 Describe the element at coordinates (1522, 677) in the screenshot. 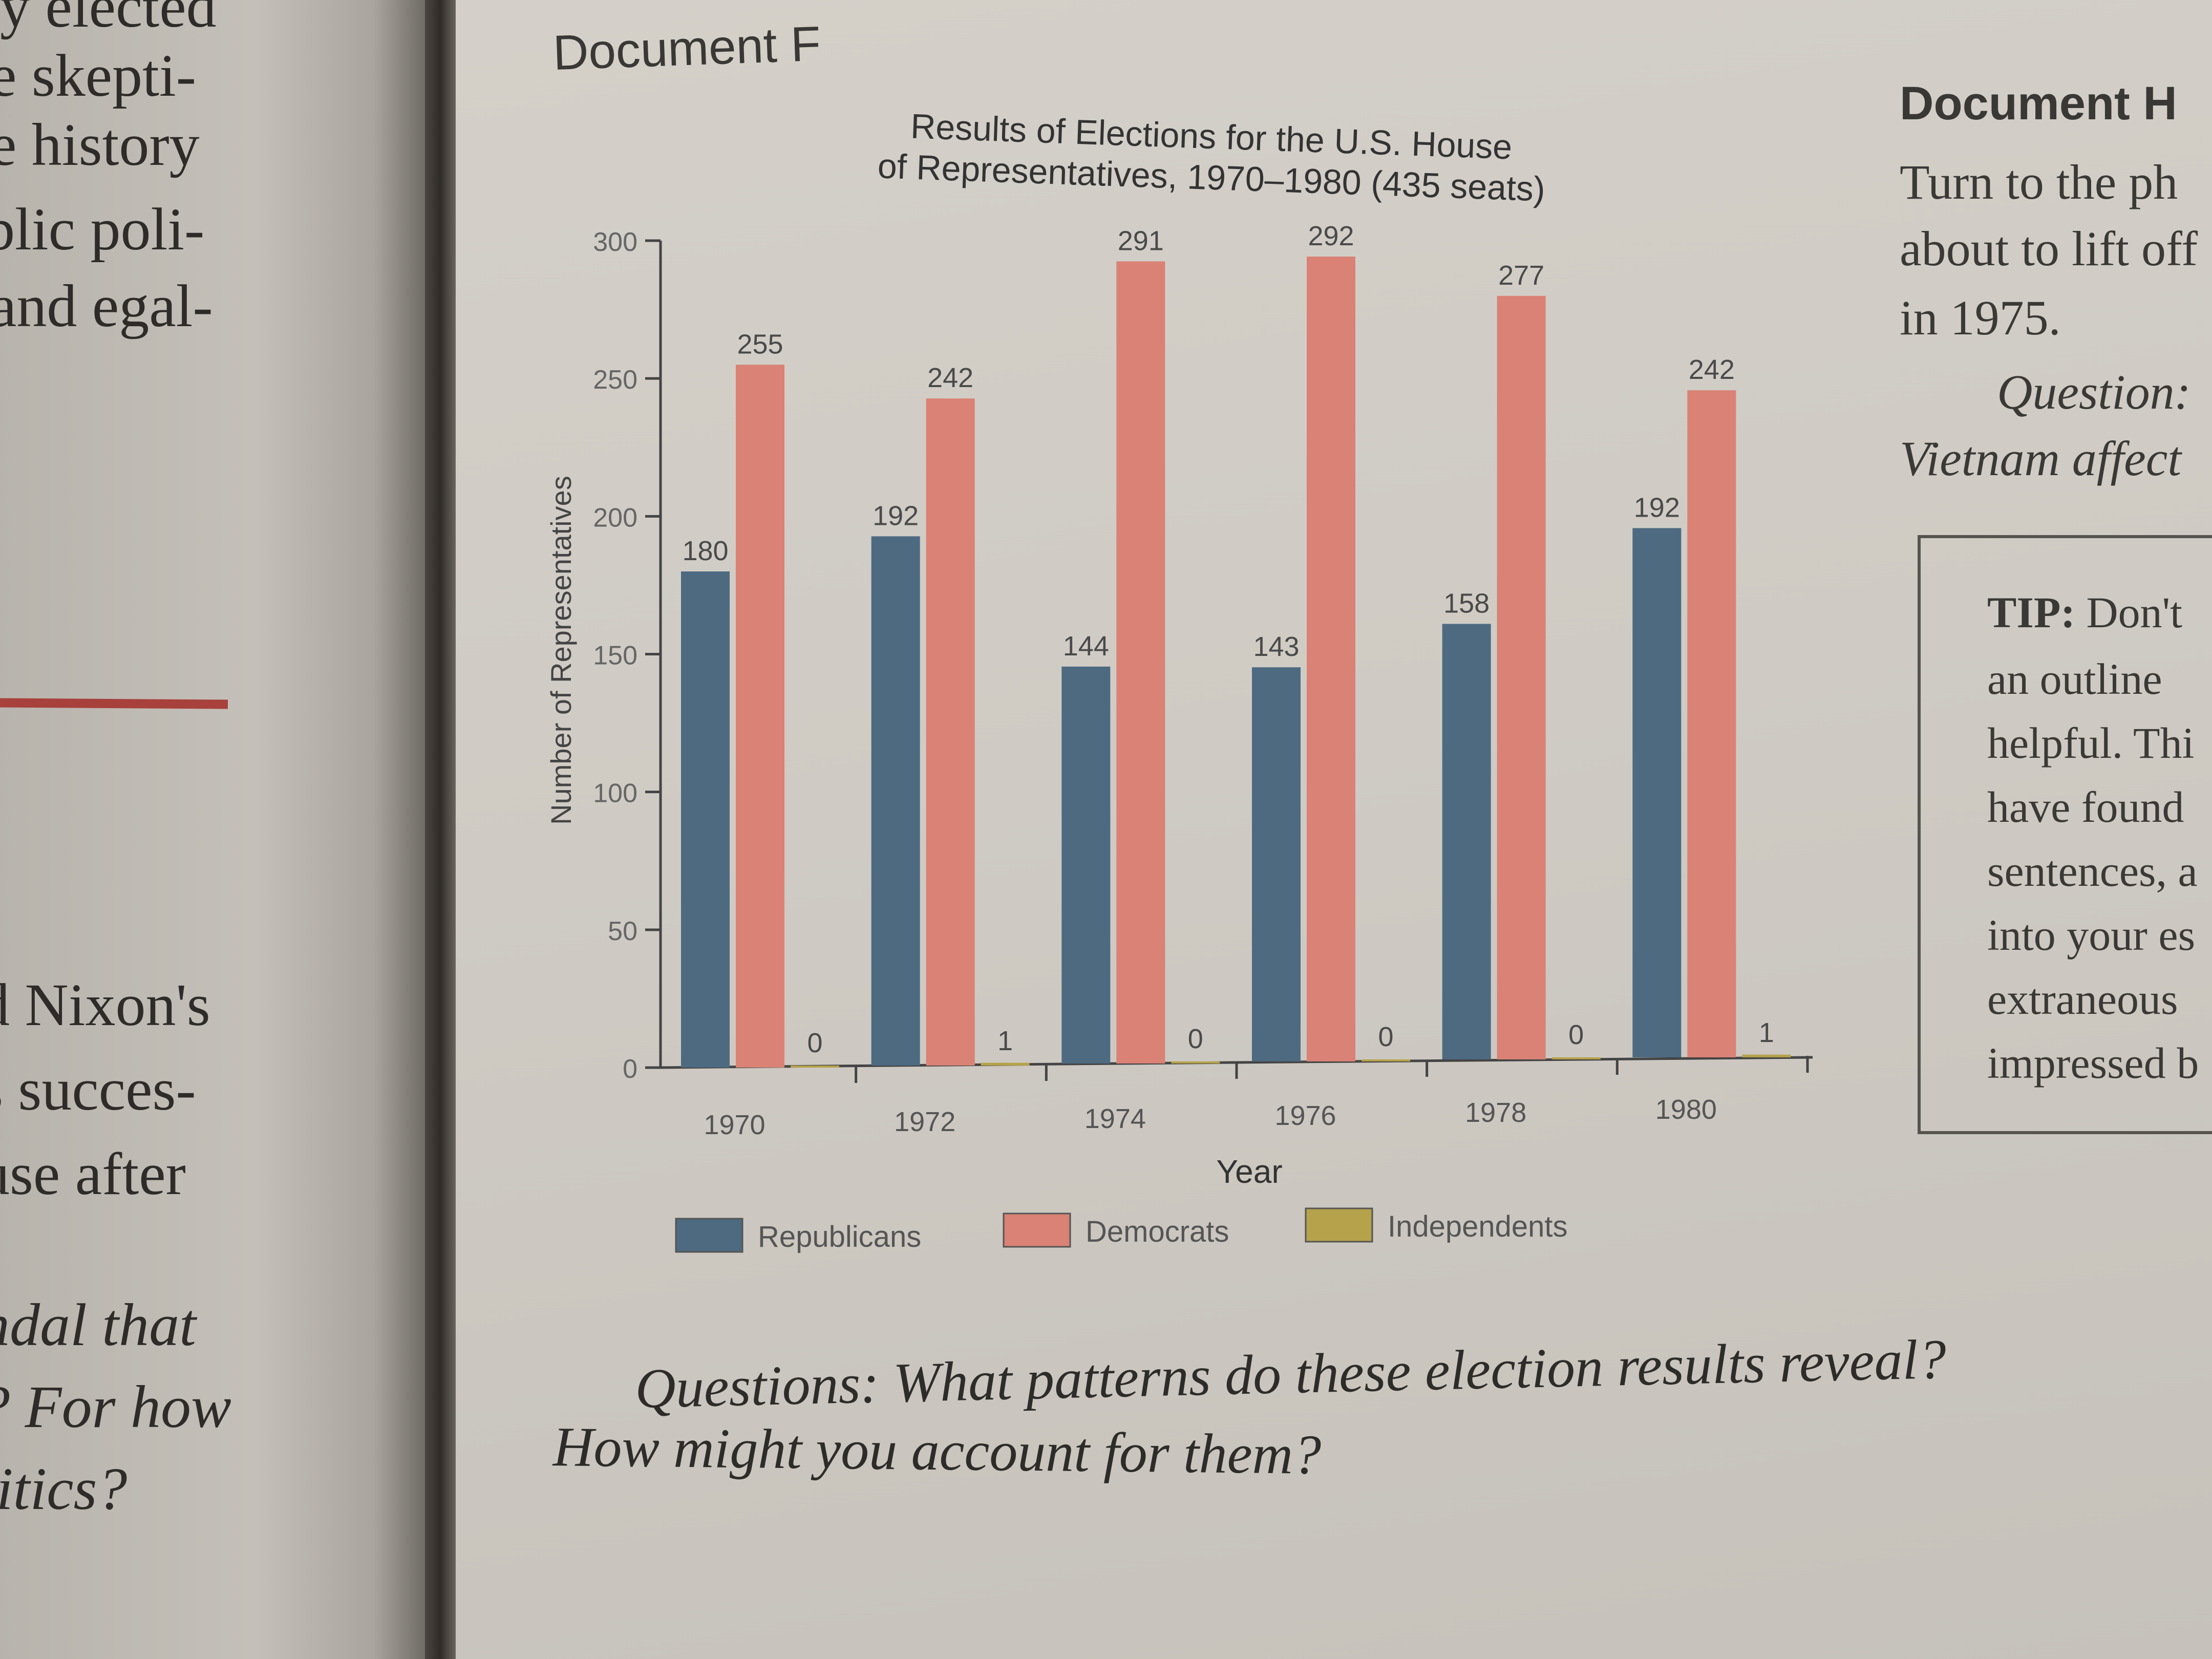

I see `bar-democrats-1978` at that location.